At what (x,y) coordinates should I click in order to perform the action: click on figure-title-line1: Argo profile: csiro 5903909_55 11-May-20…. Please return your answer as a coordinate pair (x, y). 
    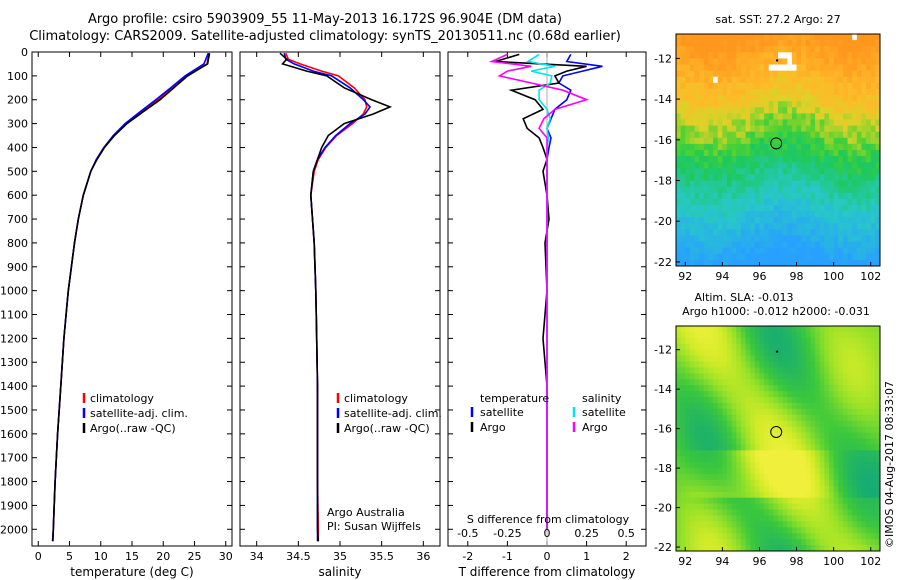
    Looking at the image, I should click on (325, 19).